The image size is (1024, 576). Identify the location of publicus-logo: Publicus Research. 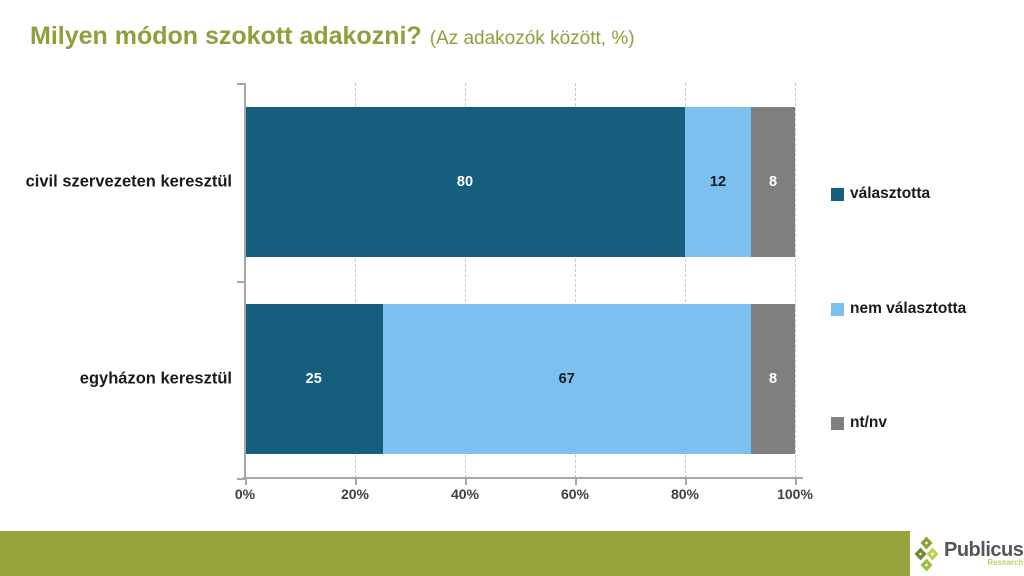
(969, 553).